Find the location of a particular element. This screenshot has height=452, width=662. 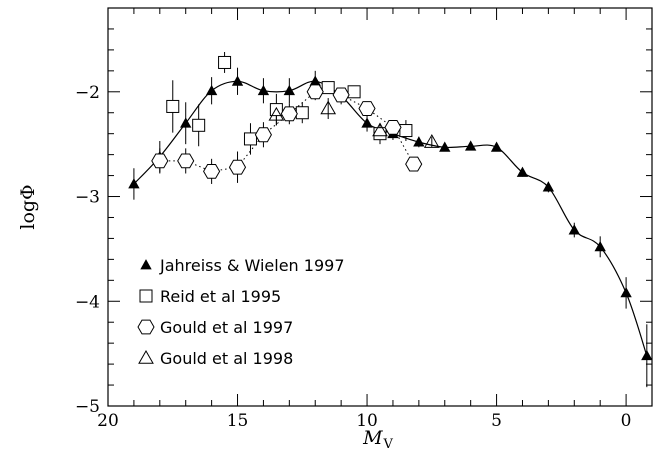

y-axis-title: logΦ is located at coordinates (28, 206).